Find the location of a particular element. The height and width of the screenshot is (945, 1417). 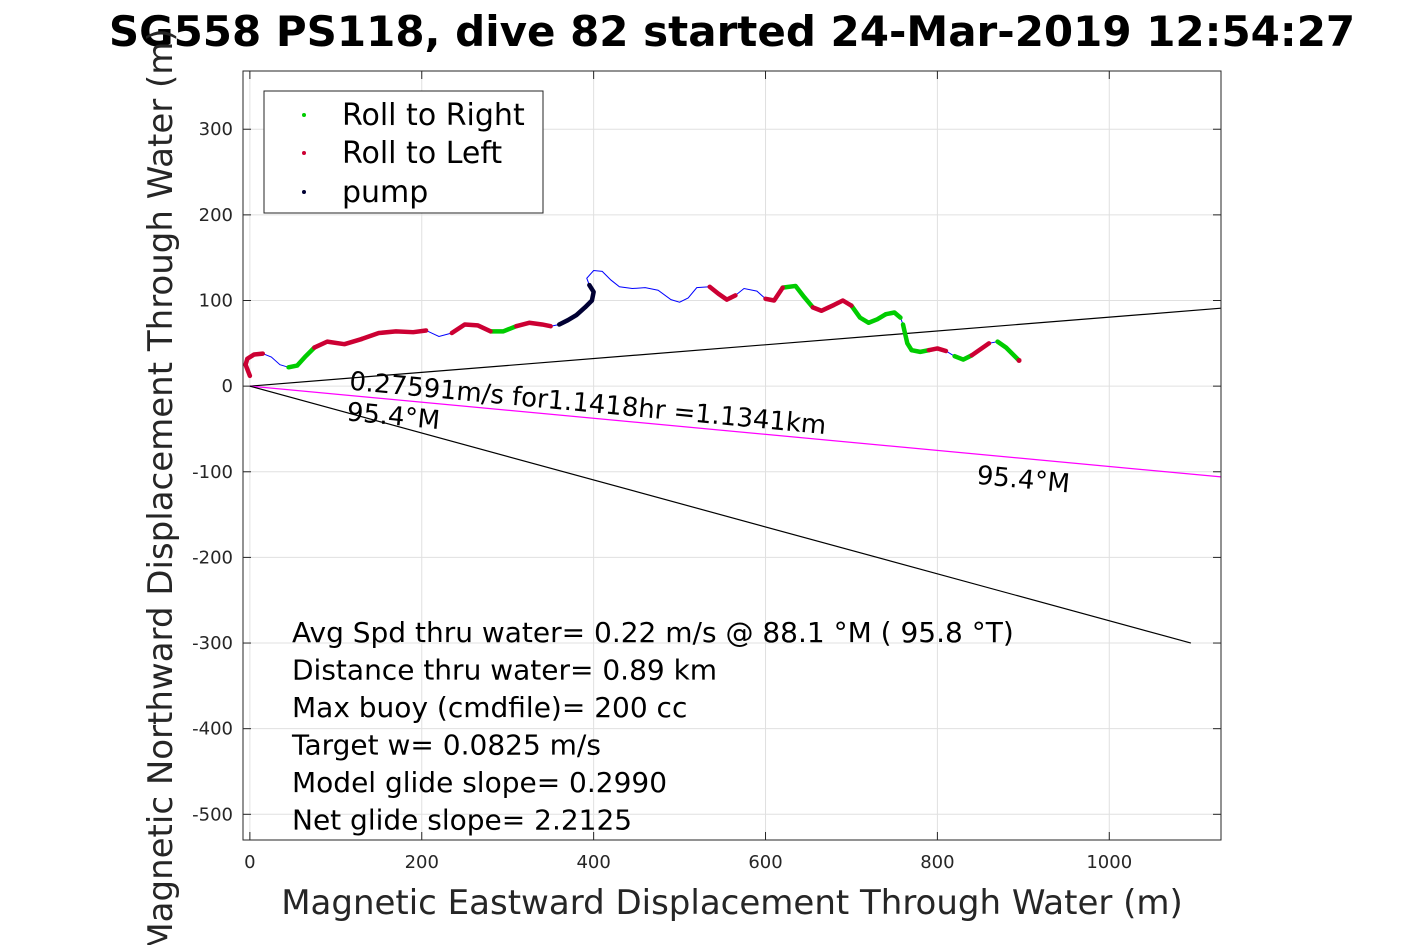

track-end-point is located at coordinates (1019, 360).